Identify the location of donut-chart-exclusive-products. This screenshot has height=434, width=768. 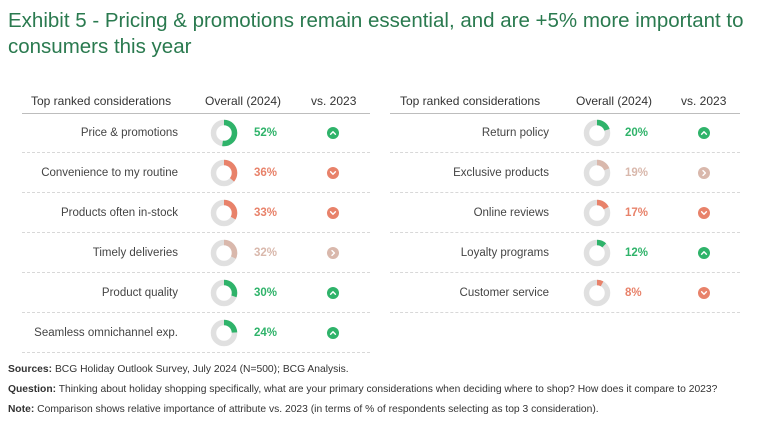
(597, 173).